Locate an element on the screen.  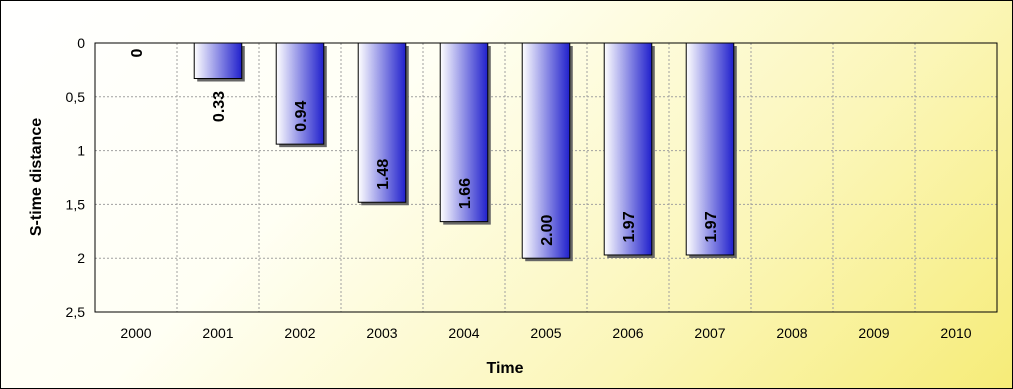
x-tick-label: 2001 is located at coordinates (217, 333).